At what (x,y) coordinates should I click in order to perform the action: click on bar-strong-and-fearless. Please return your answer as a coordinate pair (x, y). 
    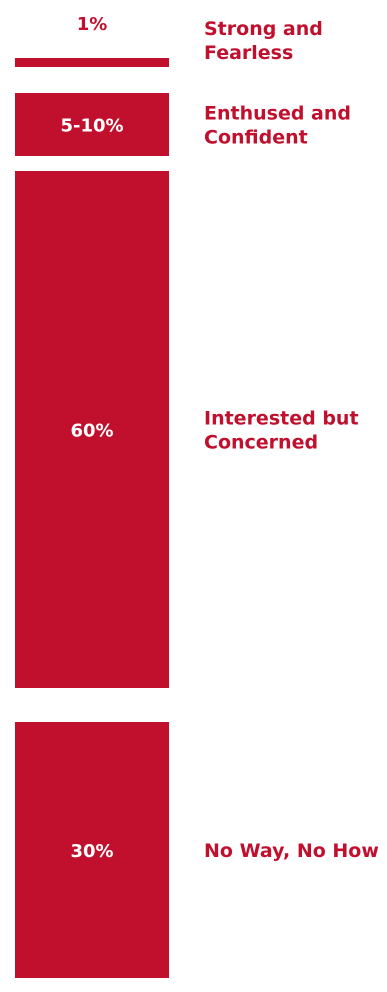
    Looking at the image, I should click on (92, 62).